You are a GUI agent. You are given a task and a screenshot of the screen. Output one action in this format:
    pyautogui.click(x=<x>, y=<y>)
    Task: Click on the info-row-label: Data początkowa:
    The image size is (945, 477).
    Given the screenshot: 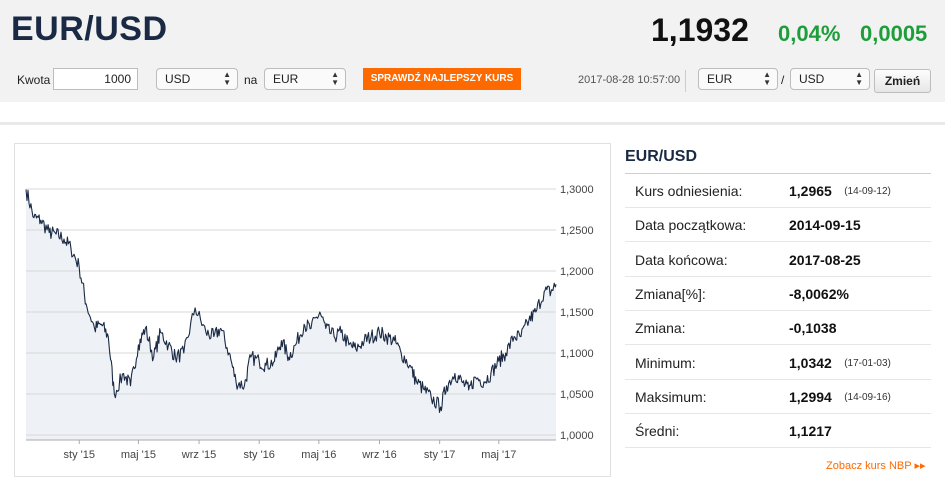 What is the action you would take?
    pyautogui.click(x=691, y=225)
    